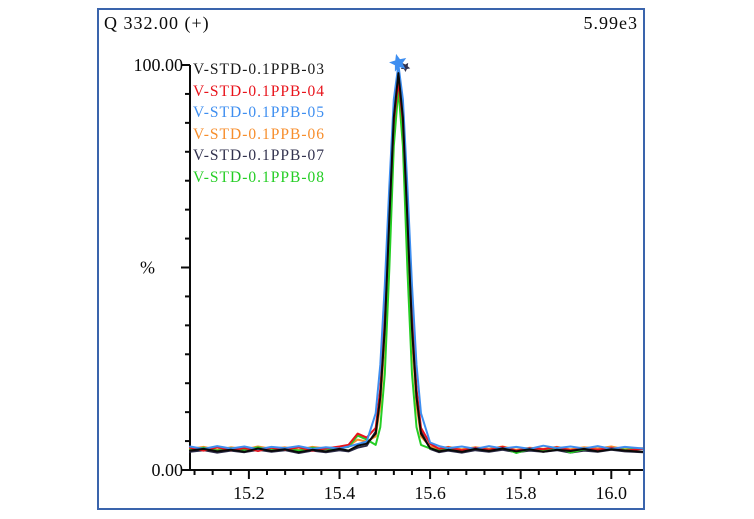 Image resolution: width=754 pixels, height=519 pixels. I want to click on x-tick-label: 15.2, so click(249, 493).